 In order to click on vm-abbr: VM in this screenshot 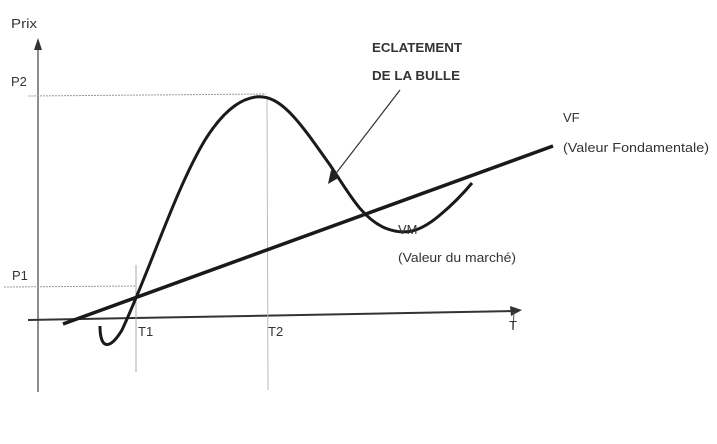, I will do `click(408, 229)`.